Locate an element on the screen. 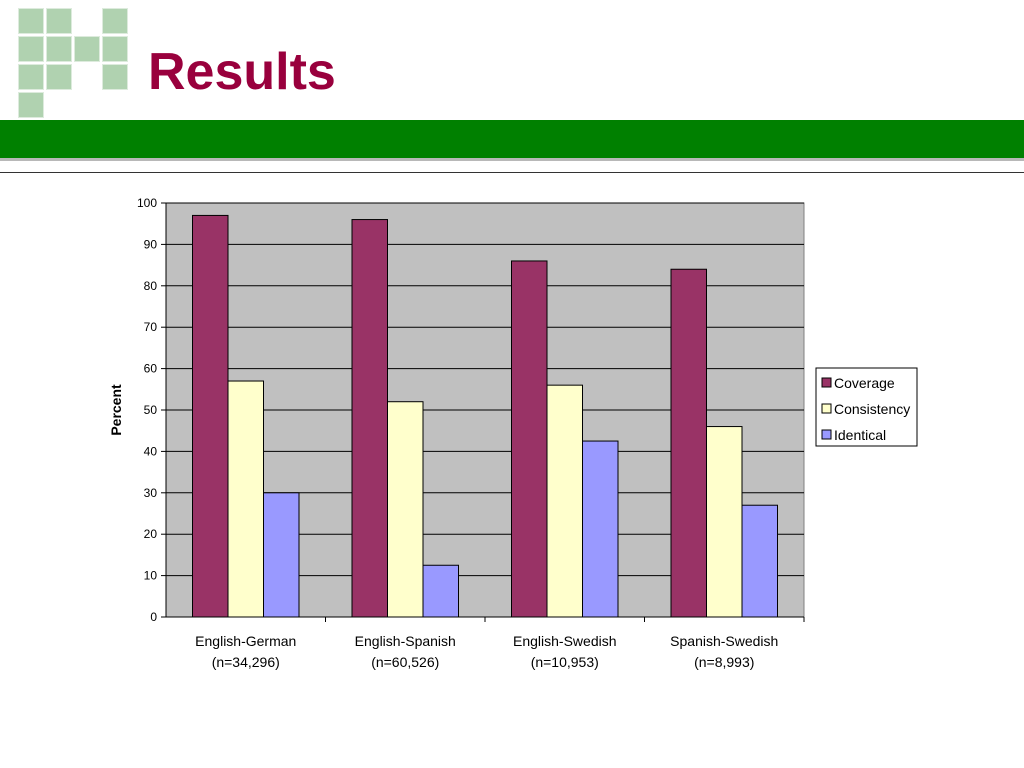 The image size is (1024, 768). y-tick-label: 100 is located at coordinates (147, 203).